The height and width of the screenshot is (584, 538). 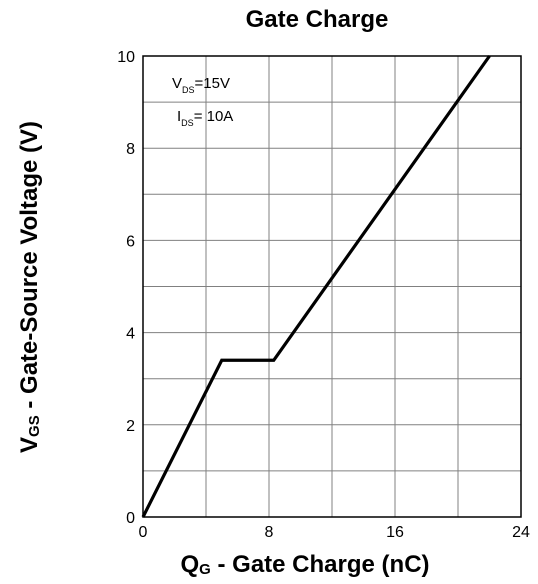 I want to click on y-tick-label: 0, so click(x=130, y=518).